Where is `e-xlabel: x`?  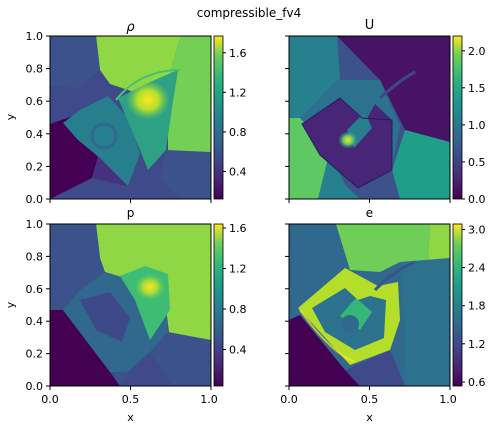
e-xlabel: x is located at coordinates (369, 417).